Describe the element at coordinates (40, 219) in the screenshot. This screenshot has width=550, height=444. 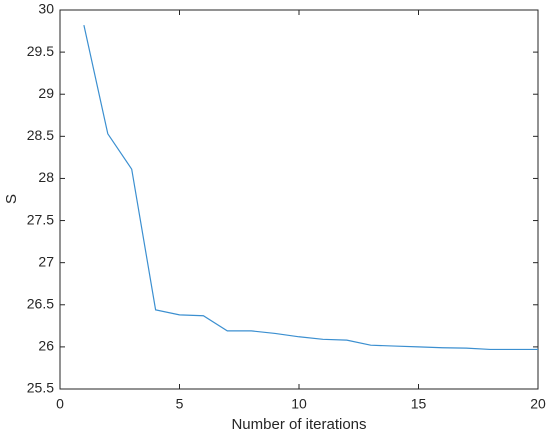
I see `y-tick-label: 27.5` at that location.